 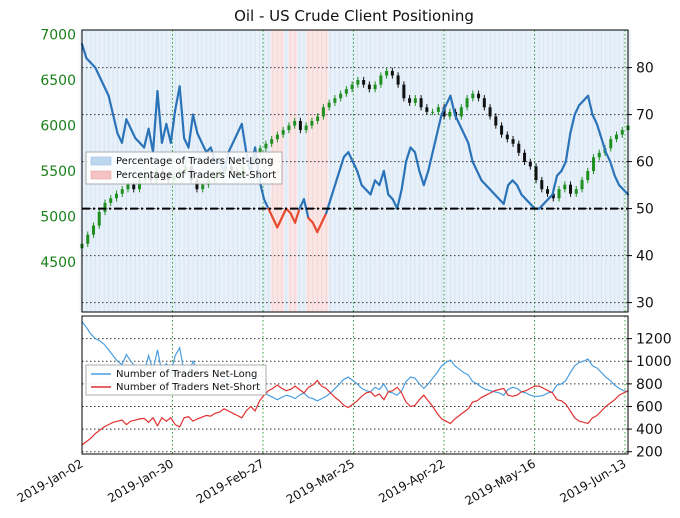 What do you see at coordinates (58, 36) in the screenshot?
I see `left-tick-label: 7000` at bounding box center [58, 36].